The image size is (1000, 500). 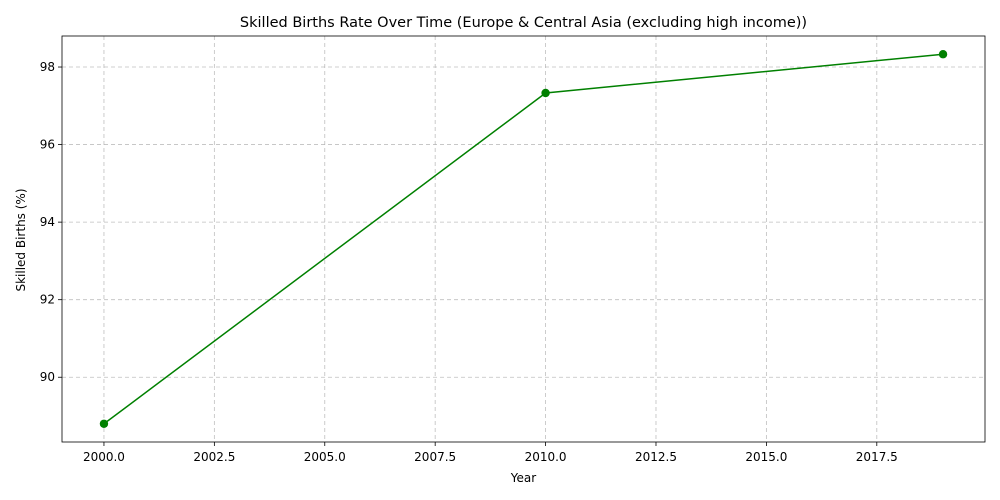 I want to click on y-tick-label: 98, so click(x=47, y=67).